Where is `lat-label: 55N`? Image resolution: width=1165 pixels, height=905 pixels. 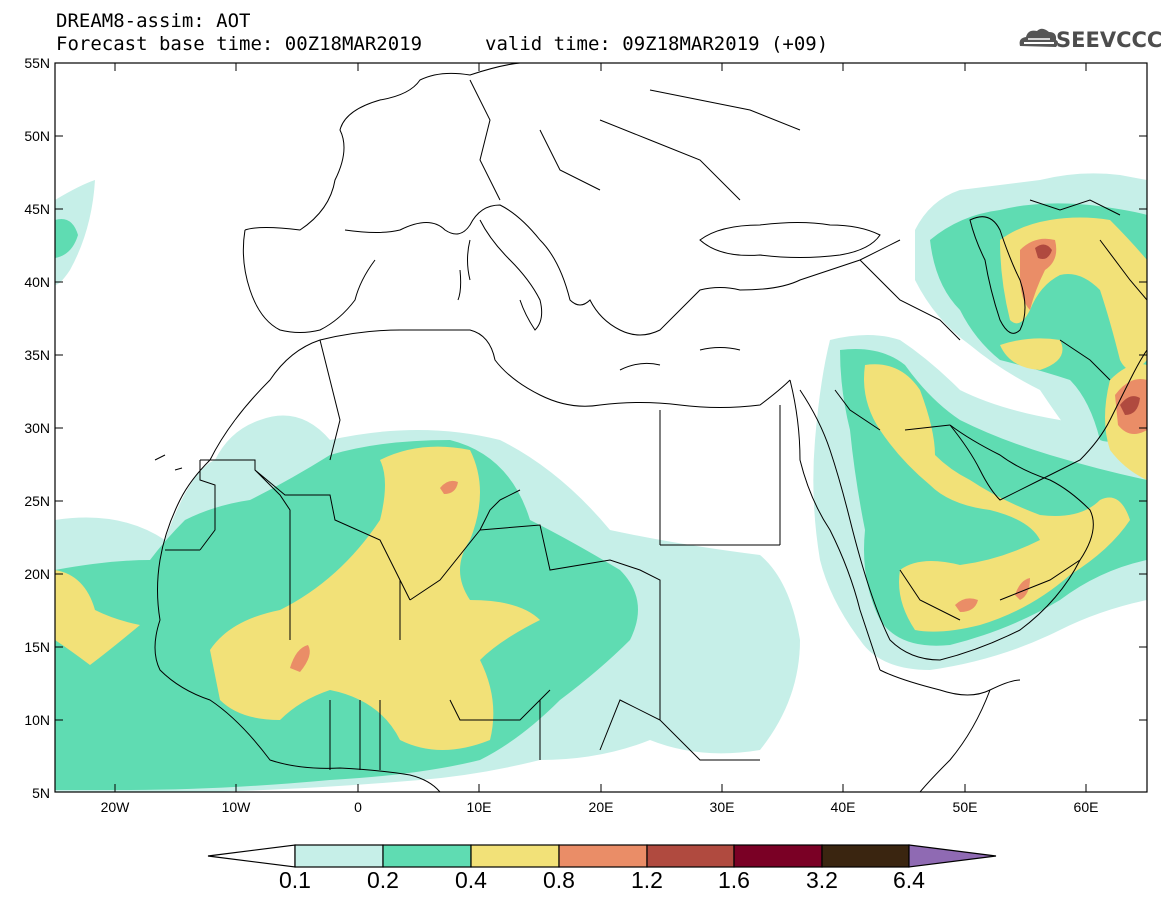
lat-label: 55N is located at coordinates (37, 63).